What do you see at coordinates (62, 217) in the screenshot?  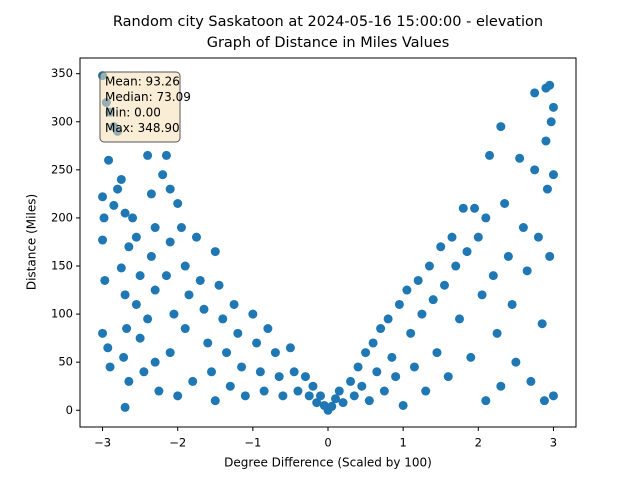 I see `y-tick-label: 200` at bounding box center [62, 217].